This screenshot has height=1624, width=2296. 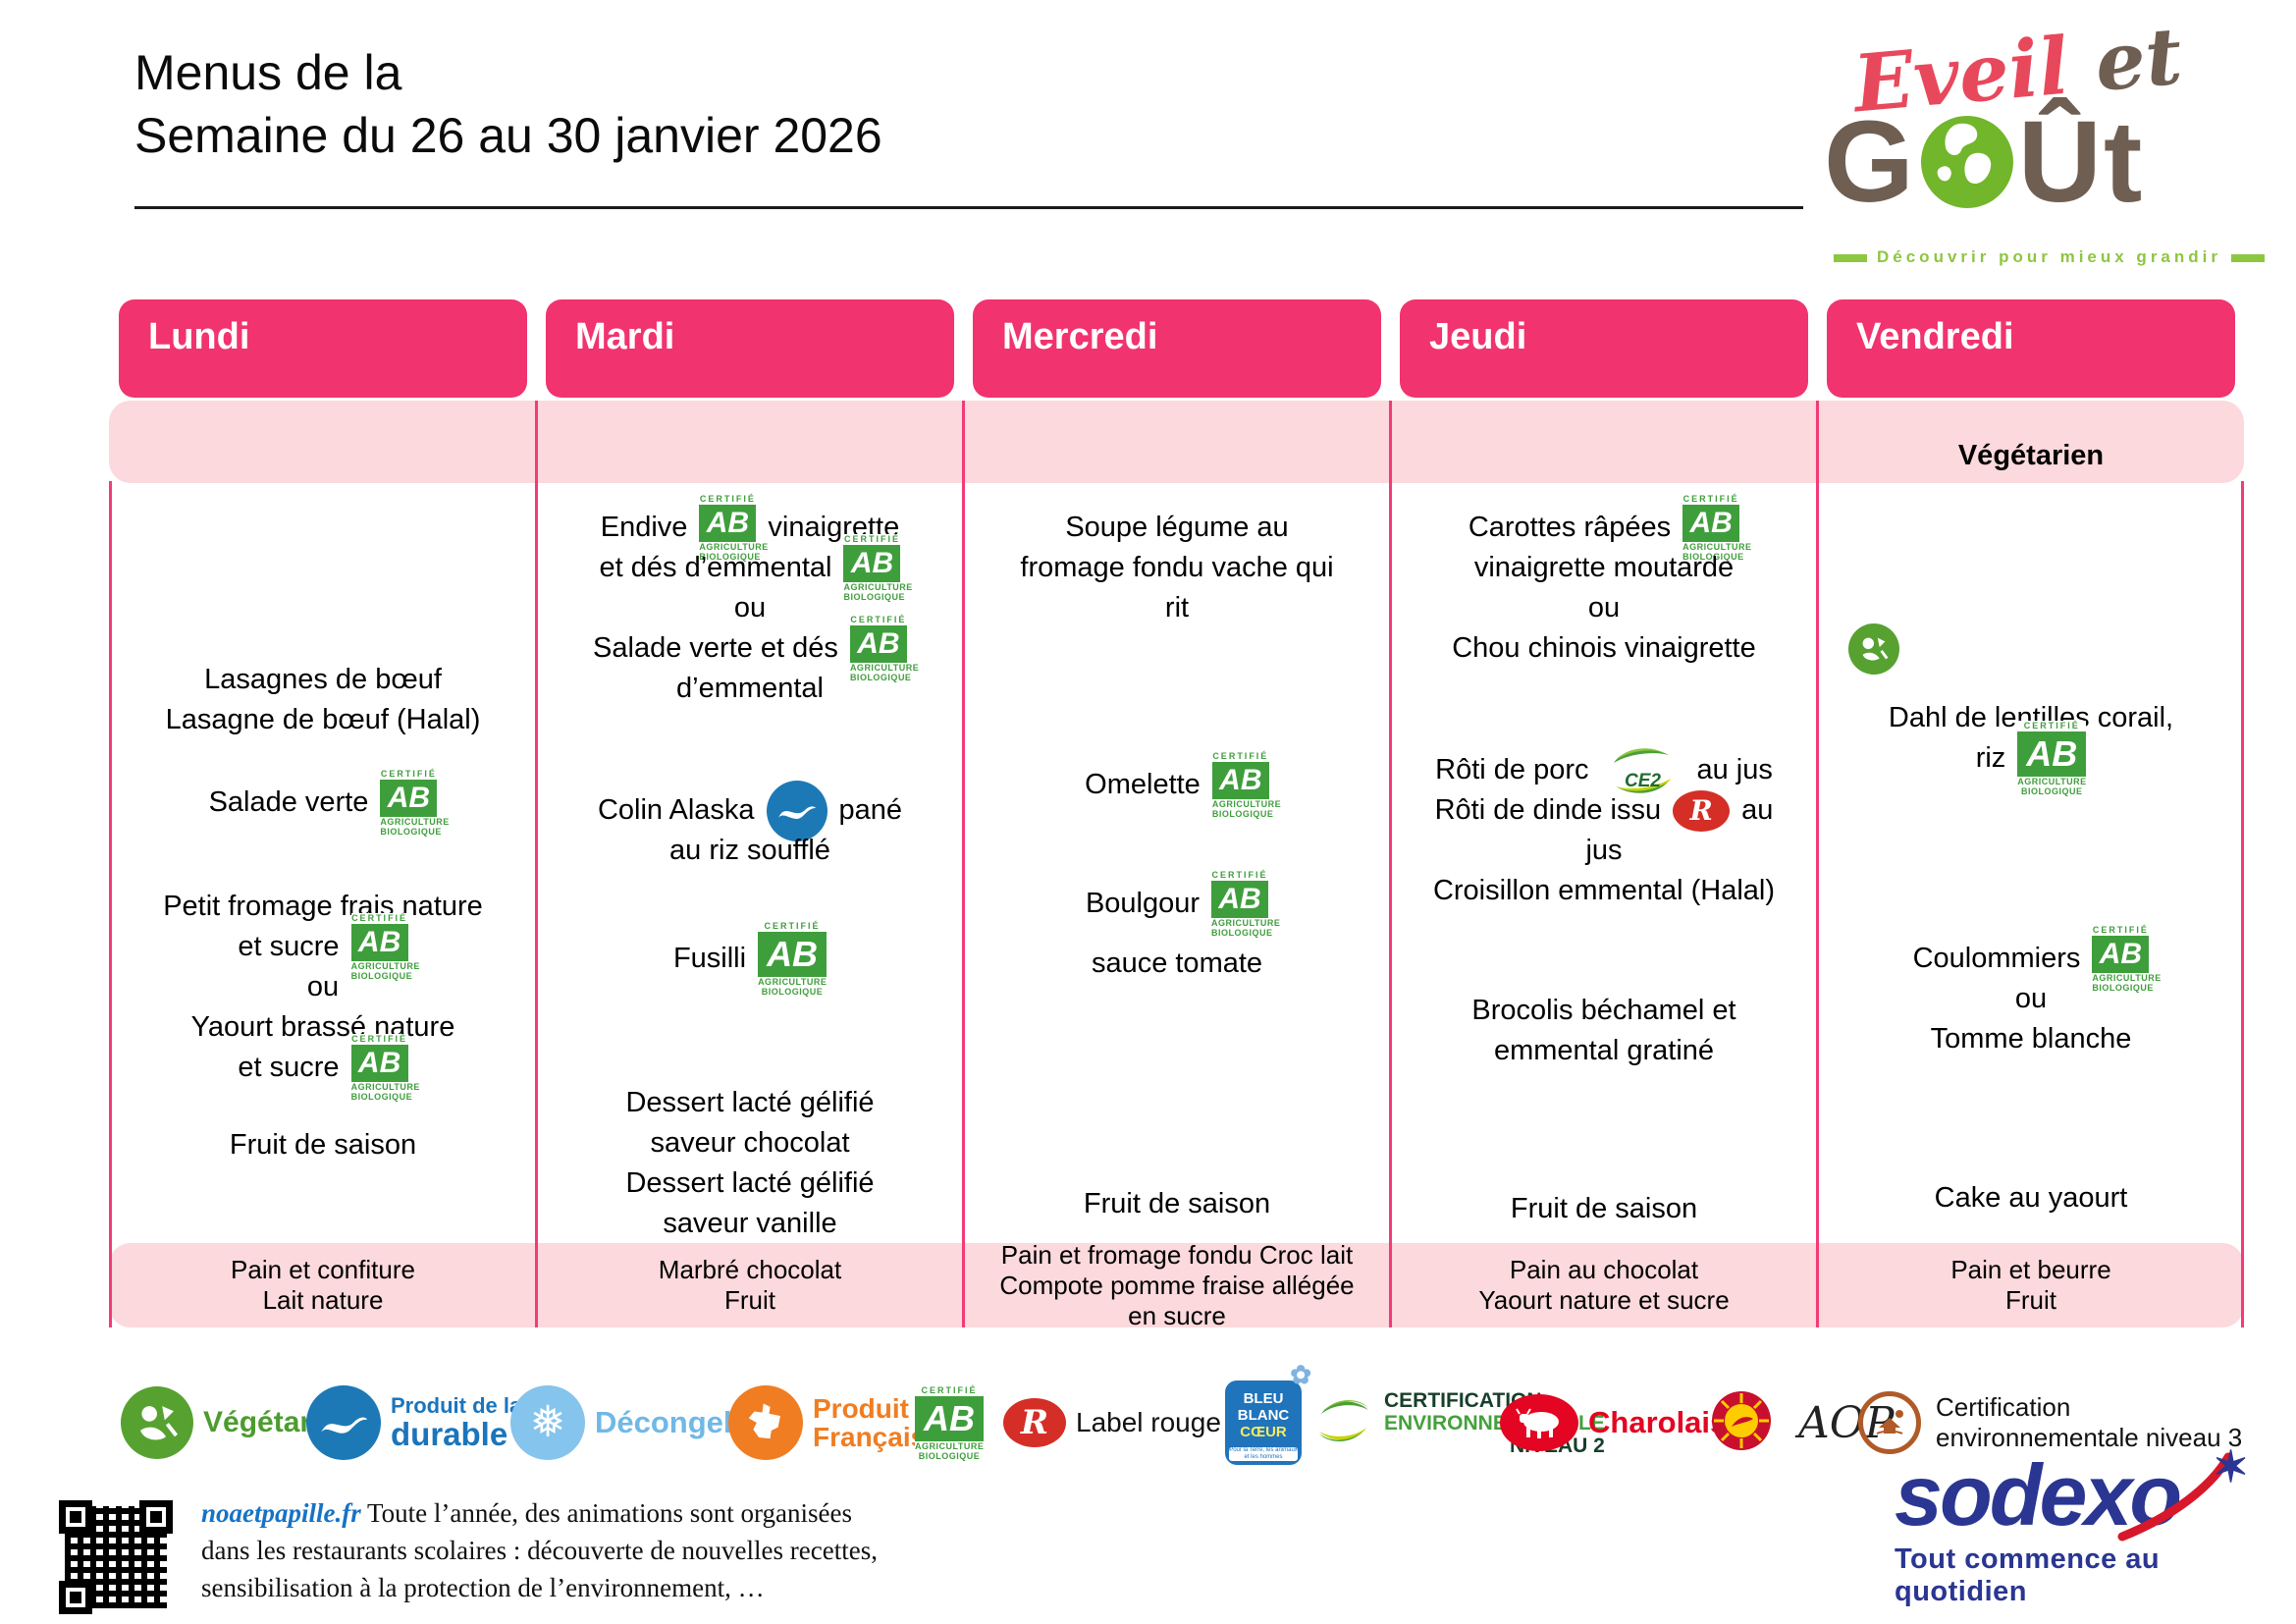 I want to click on legend-label: CERTIFICATION, so click(x=1463, y=1400).